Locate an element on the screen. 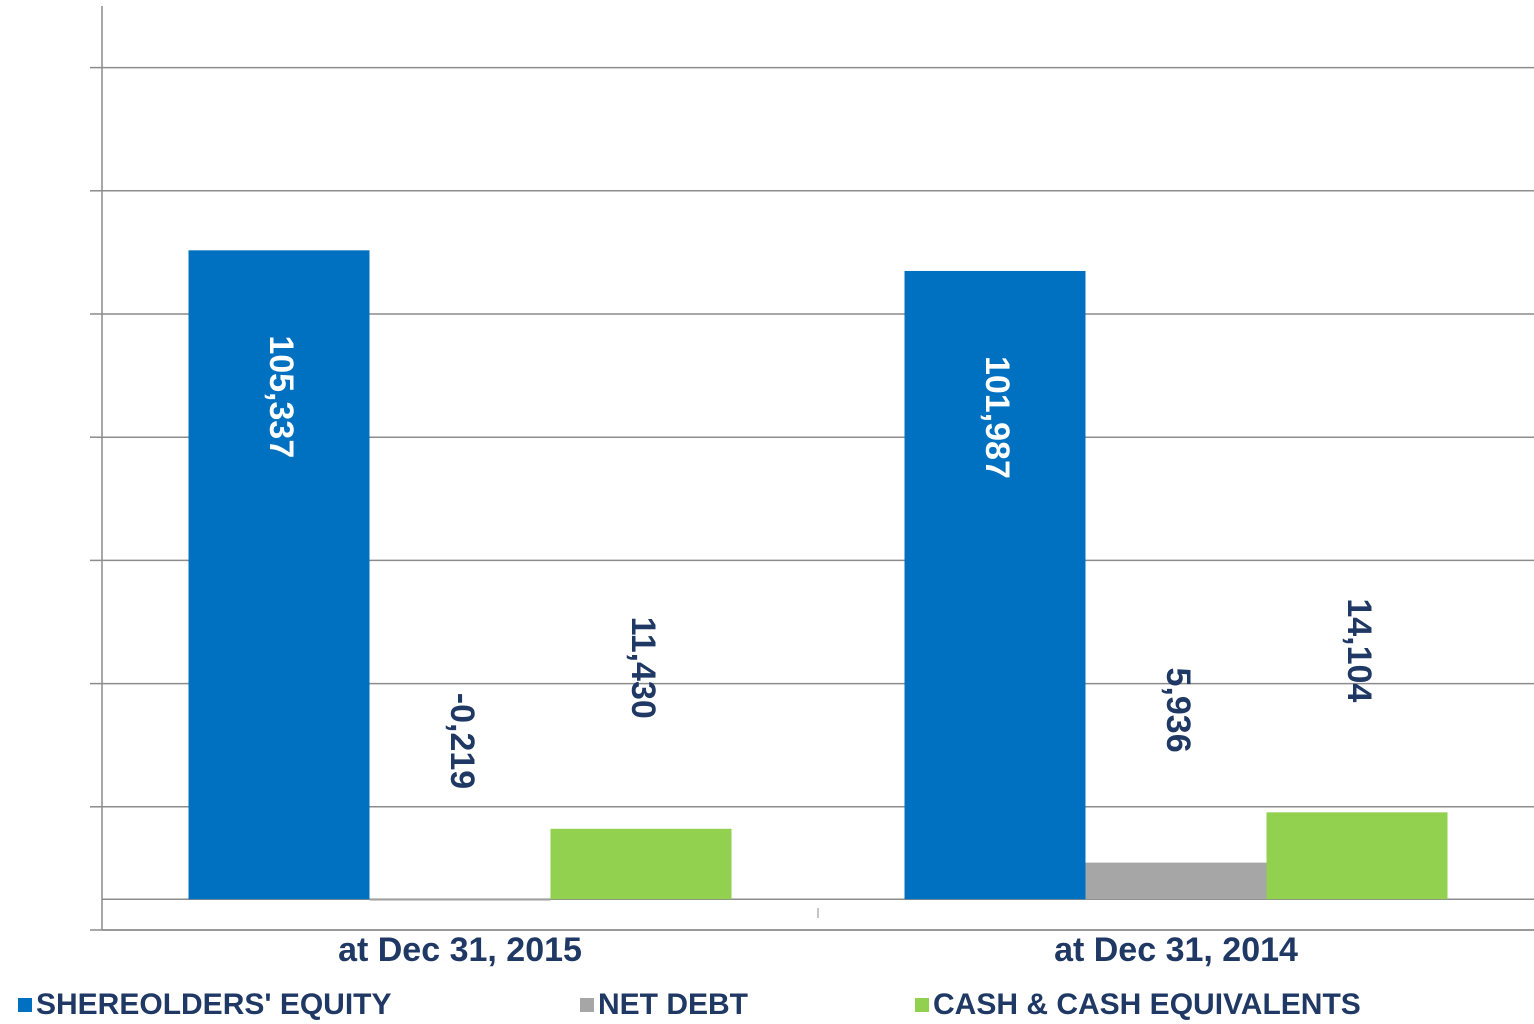  data-label: 14,104 is located at coordinates (1359, 650).